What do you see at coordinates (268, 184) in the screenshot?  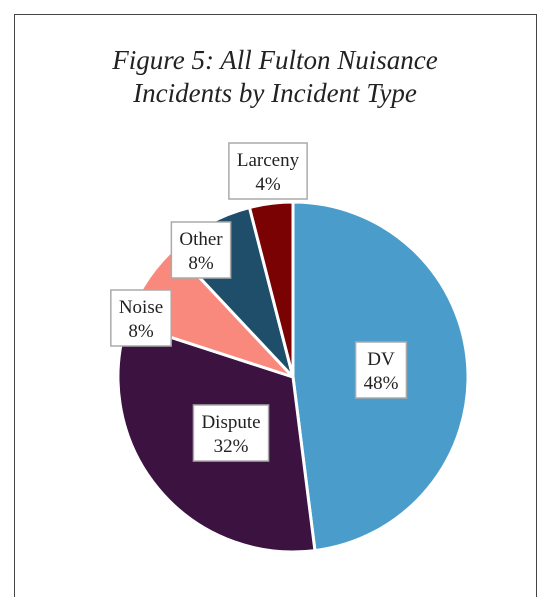 I see `value-label: 4%` at bounding box center [268, 184].